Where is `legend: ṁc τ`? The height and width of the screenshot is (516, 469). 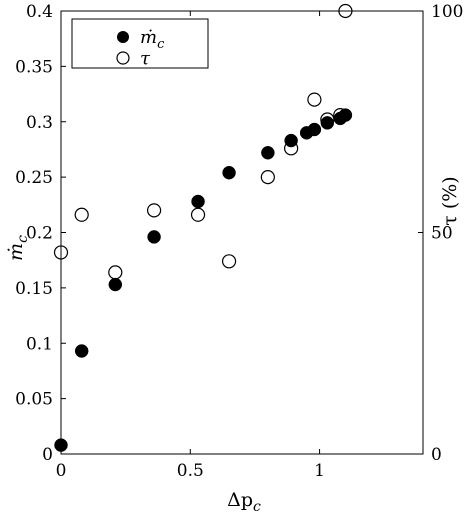
legend: ṁc τ is located at coordinates (140, 43).